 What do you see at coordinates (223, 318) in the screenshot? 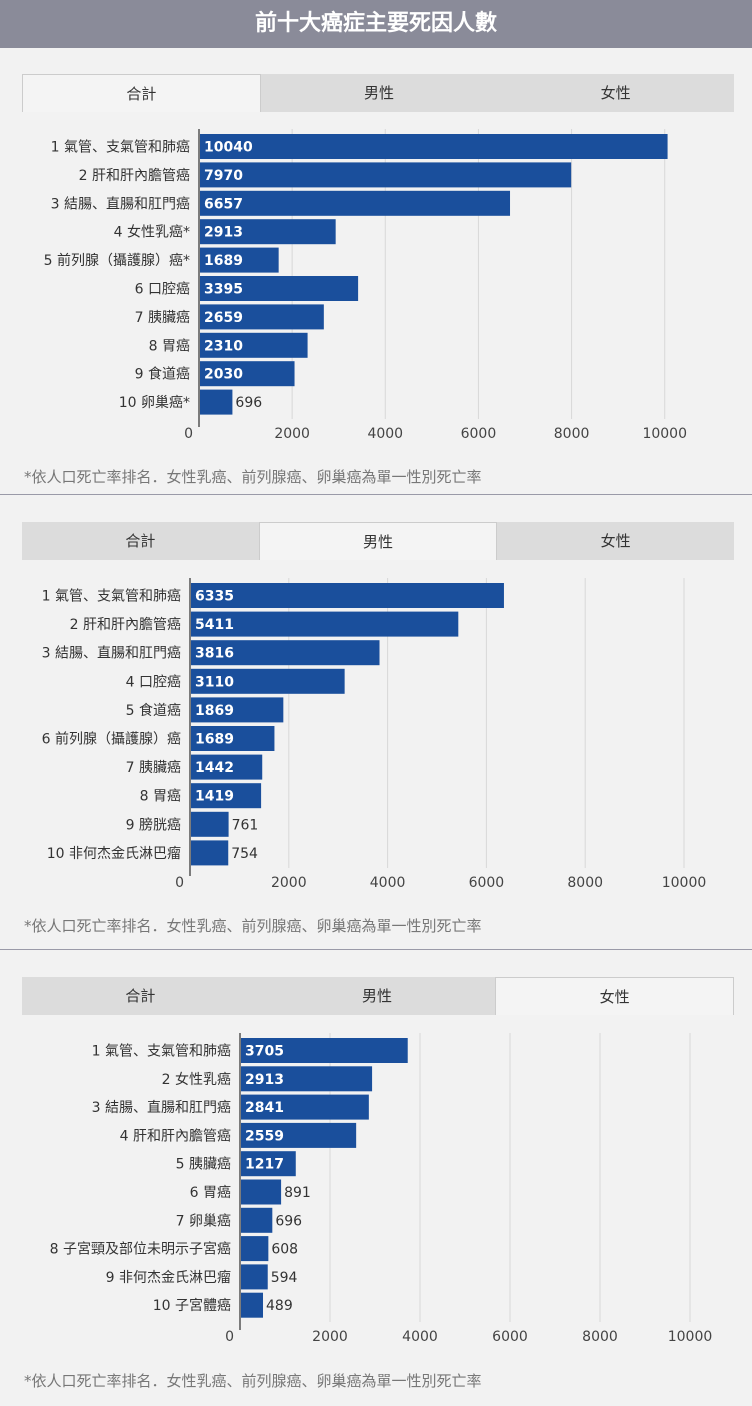
I see `value-label: 2659` at bounding box center [223, 318].